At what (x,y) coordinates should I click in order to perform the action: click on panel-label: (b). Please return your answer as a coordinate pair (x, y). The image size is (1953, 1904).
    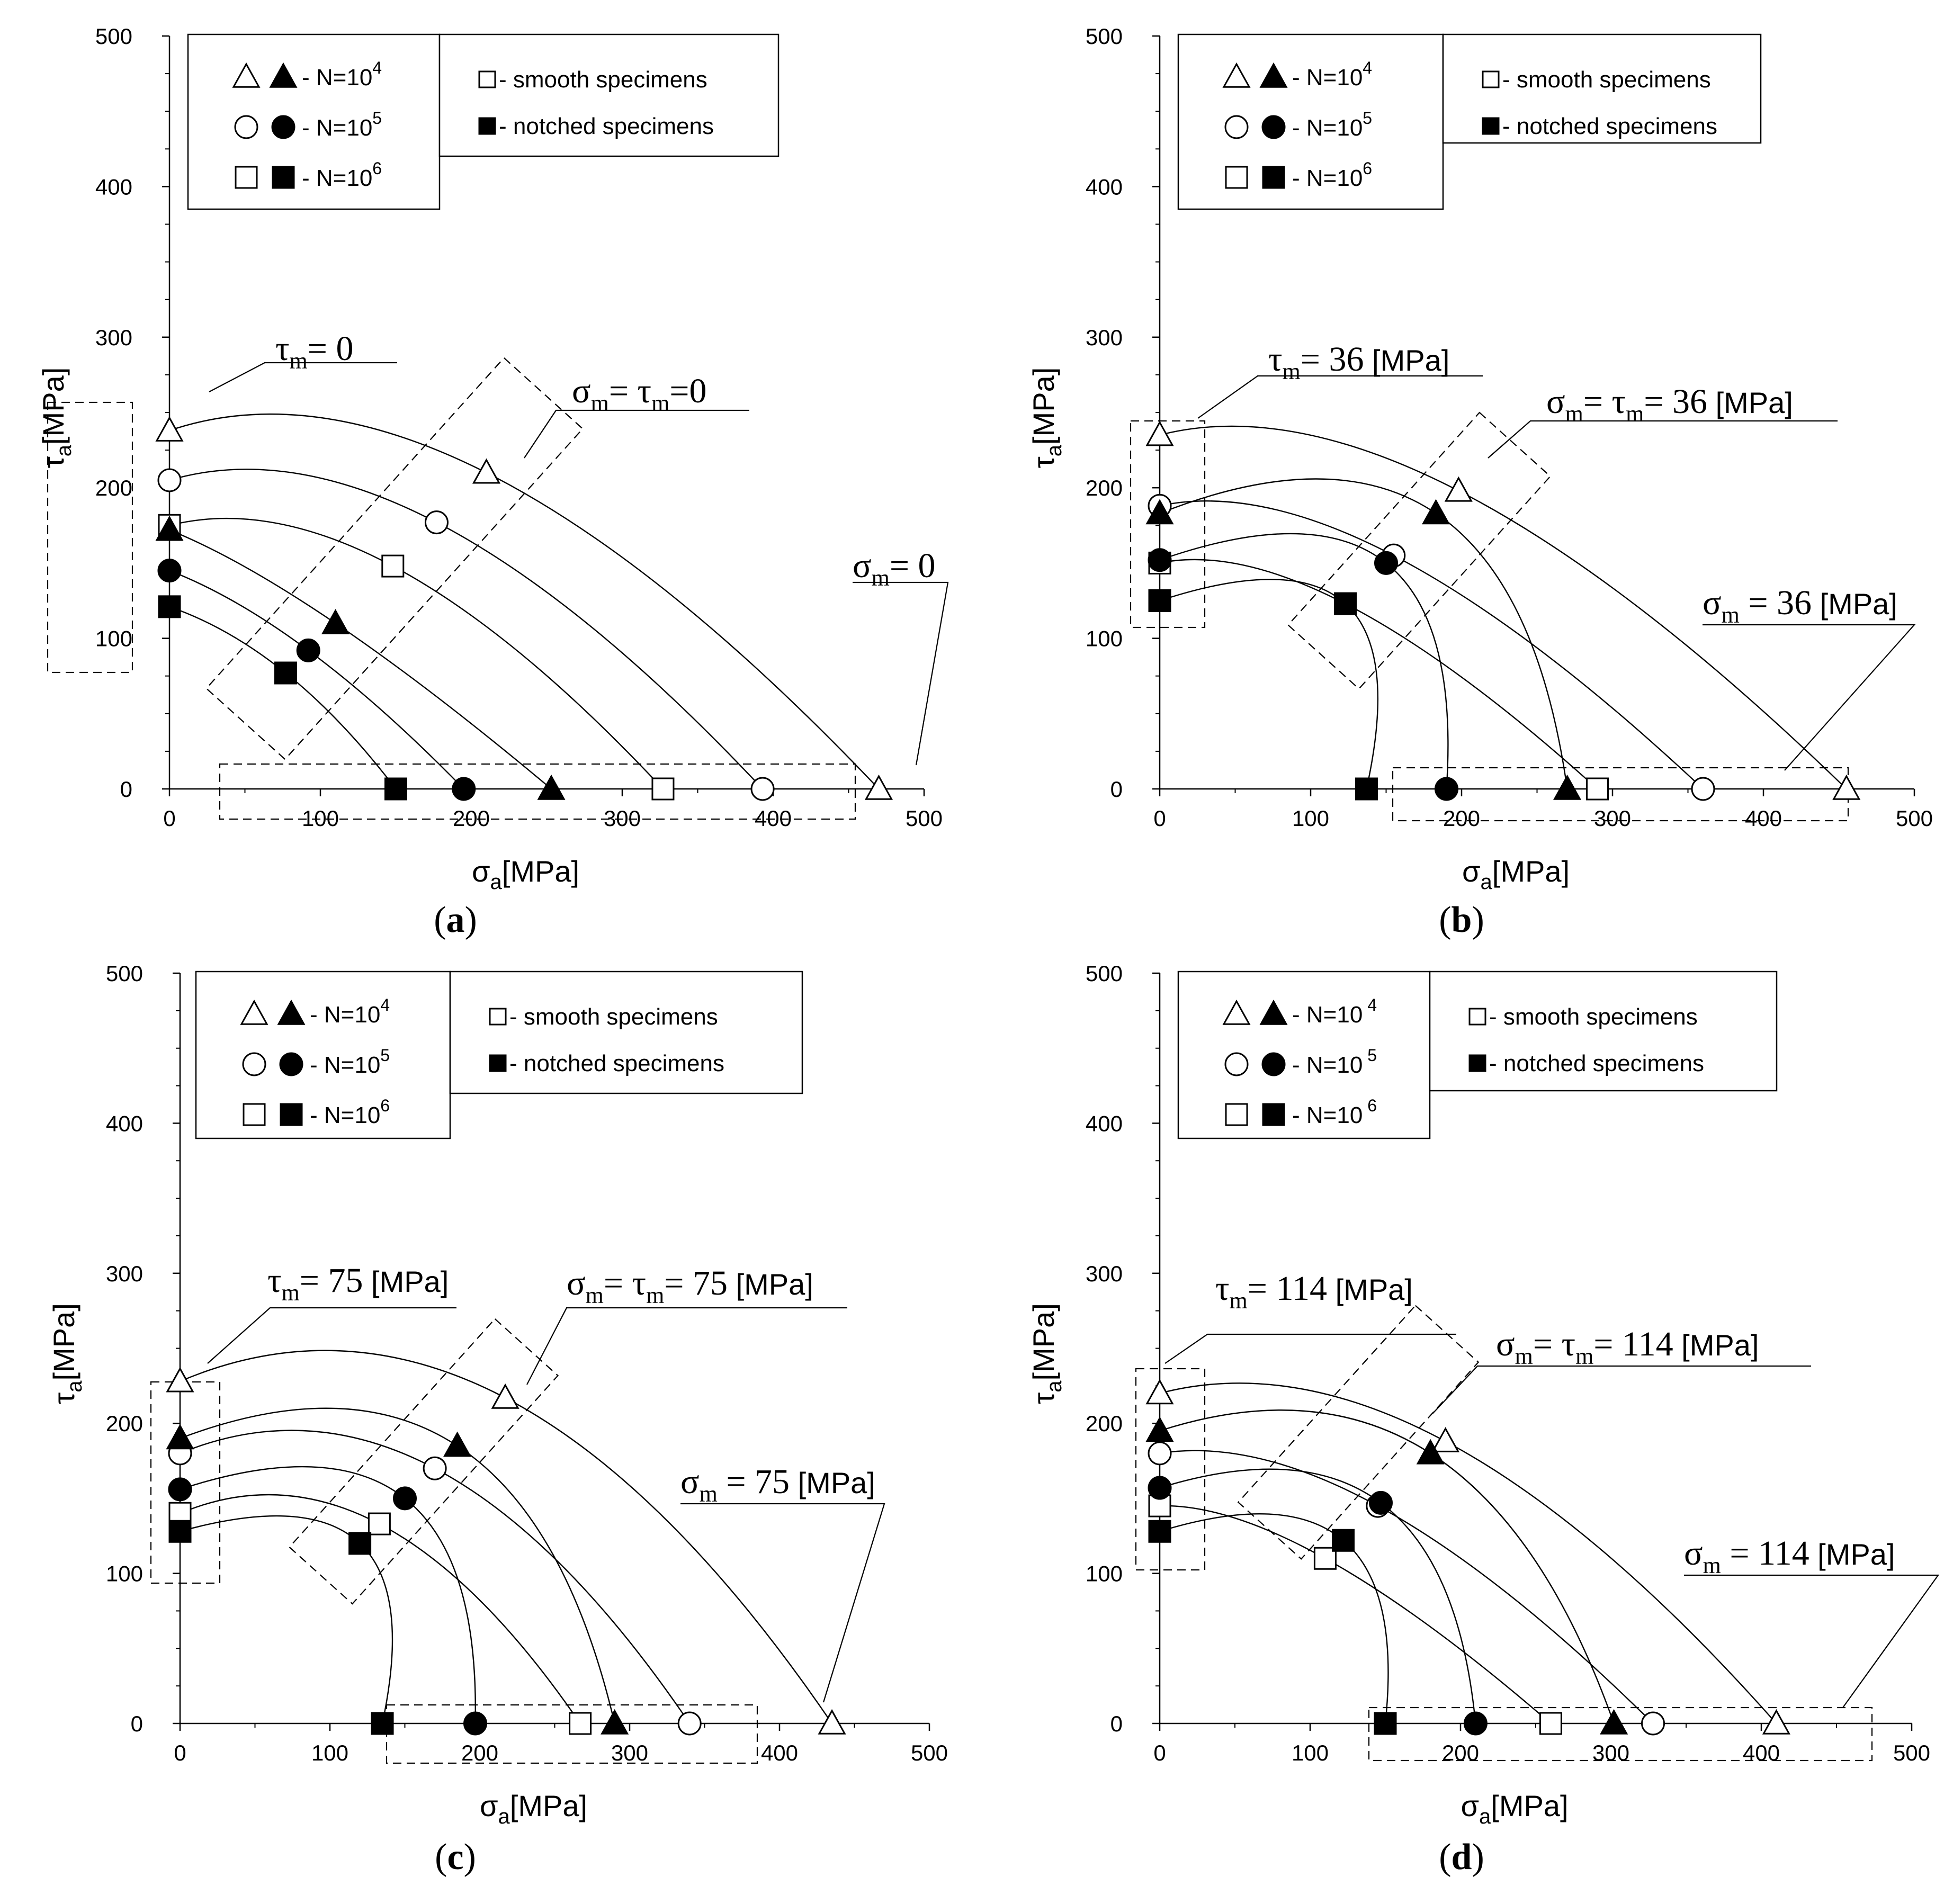
    Looking at the image, I should click on (1461, 920).